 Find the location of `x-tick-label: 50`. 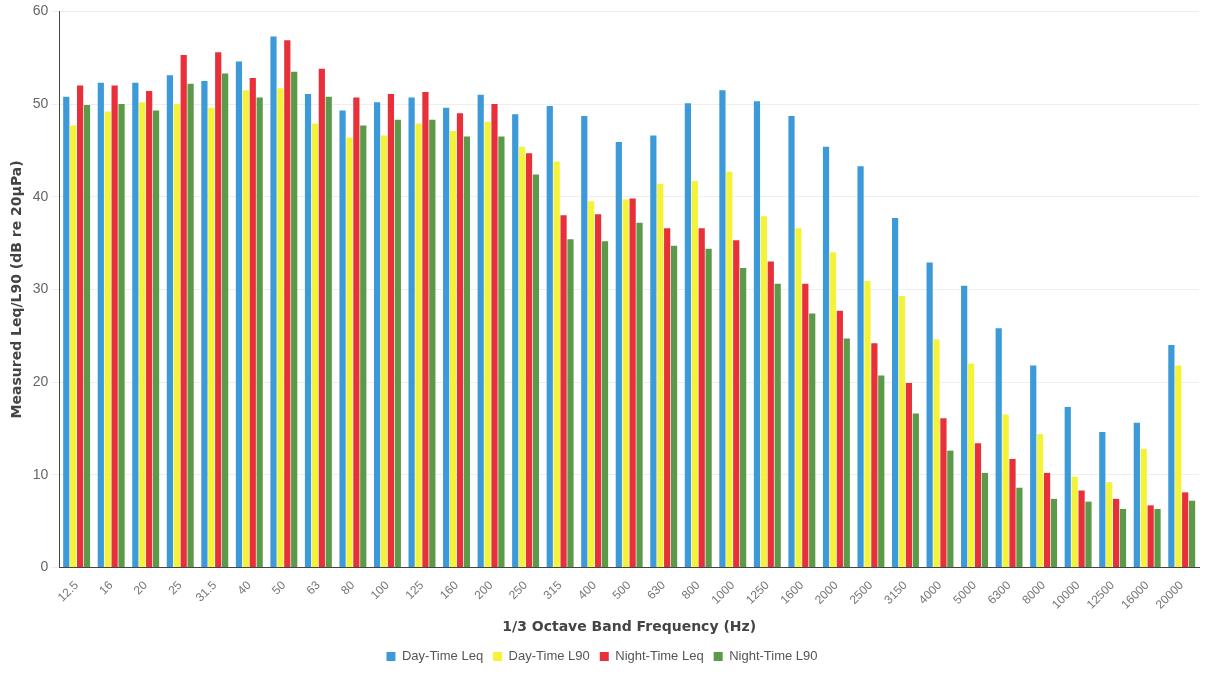

x-tick-label: 50 is located at coordinates (278, 587).